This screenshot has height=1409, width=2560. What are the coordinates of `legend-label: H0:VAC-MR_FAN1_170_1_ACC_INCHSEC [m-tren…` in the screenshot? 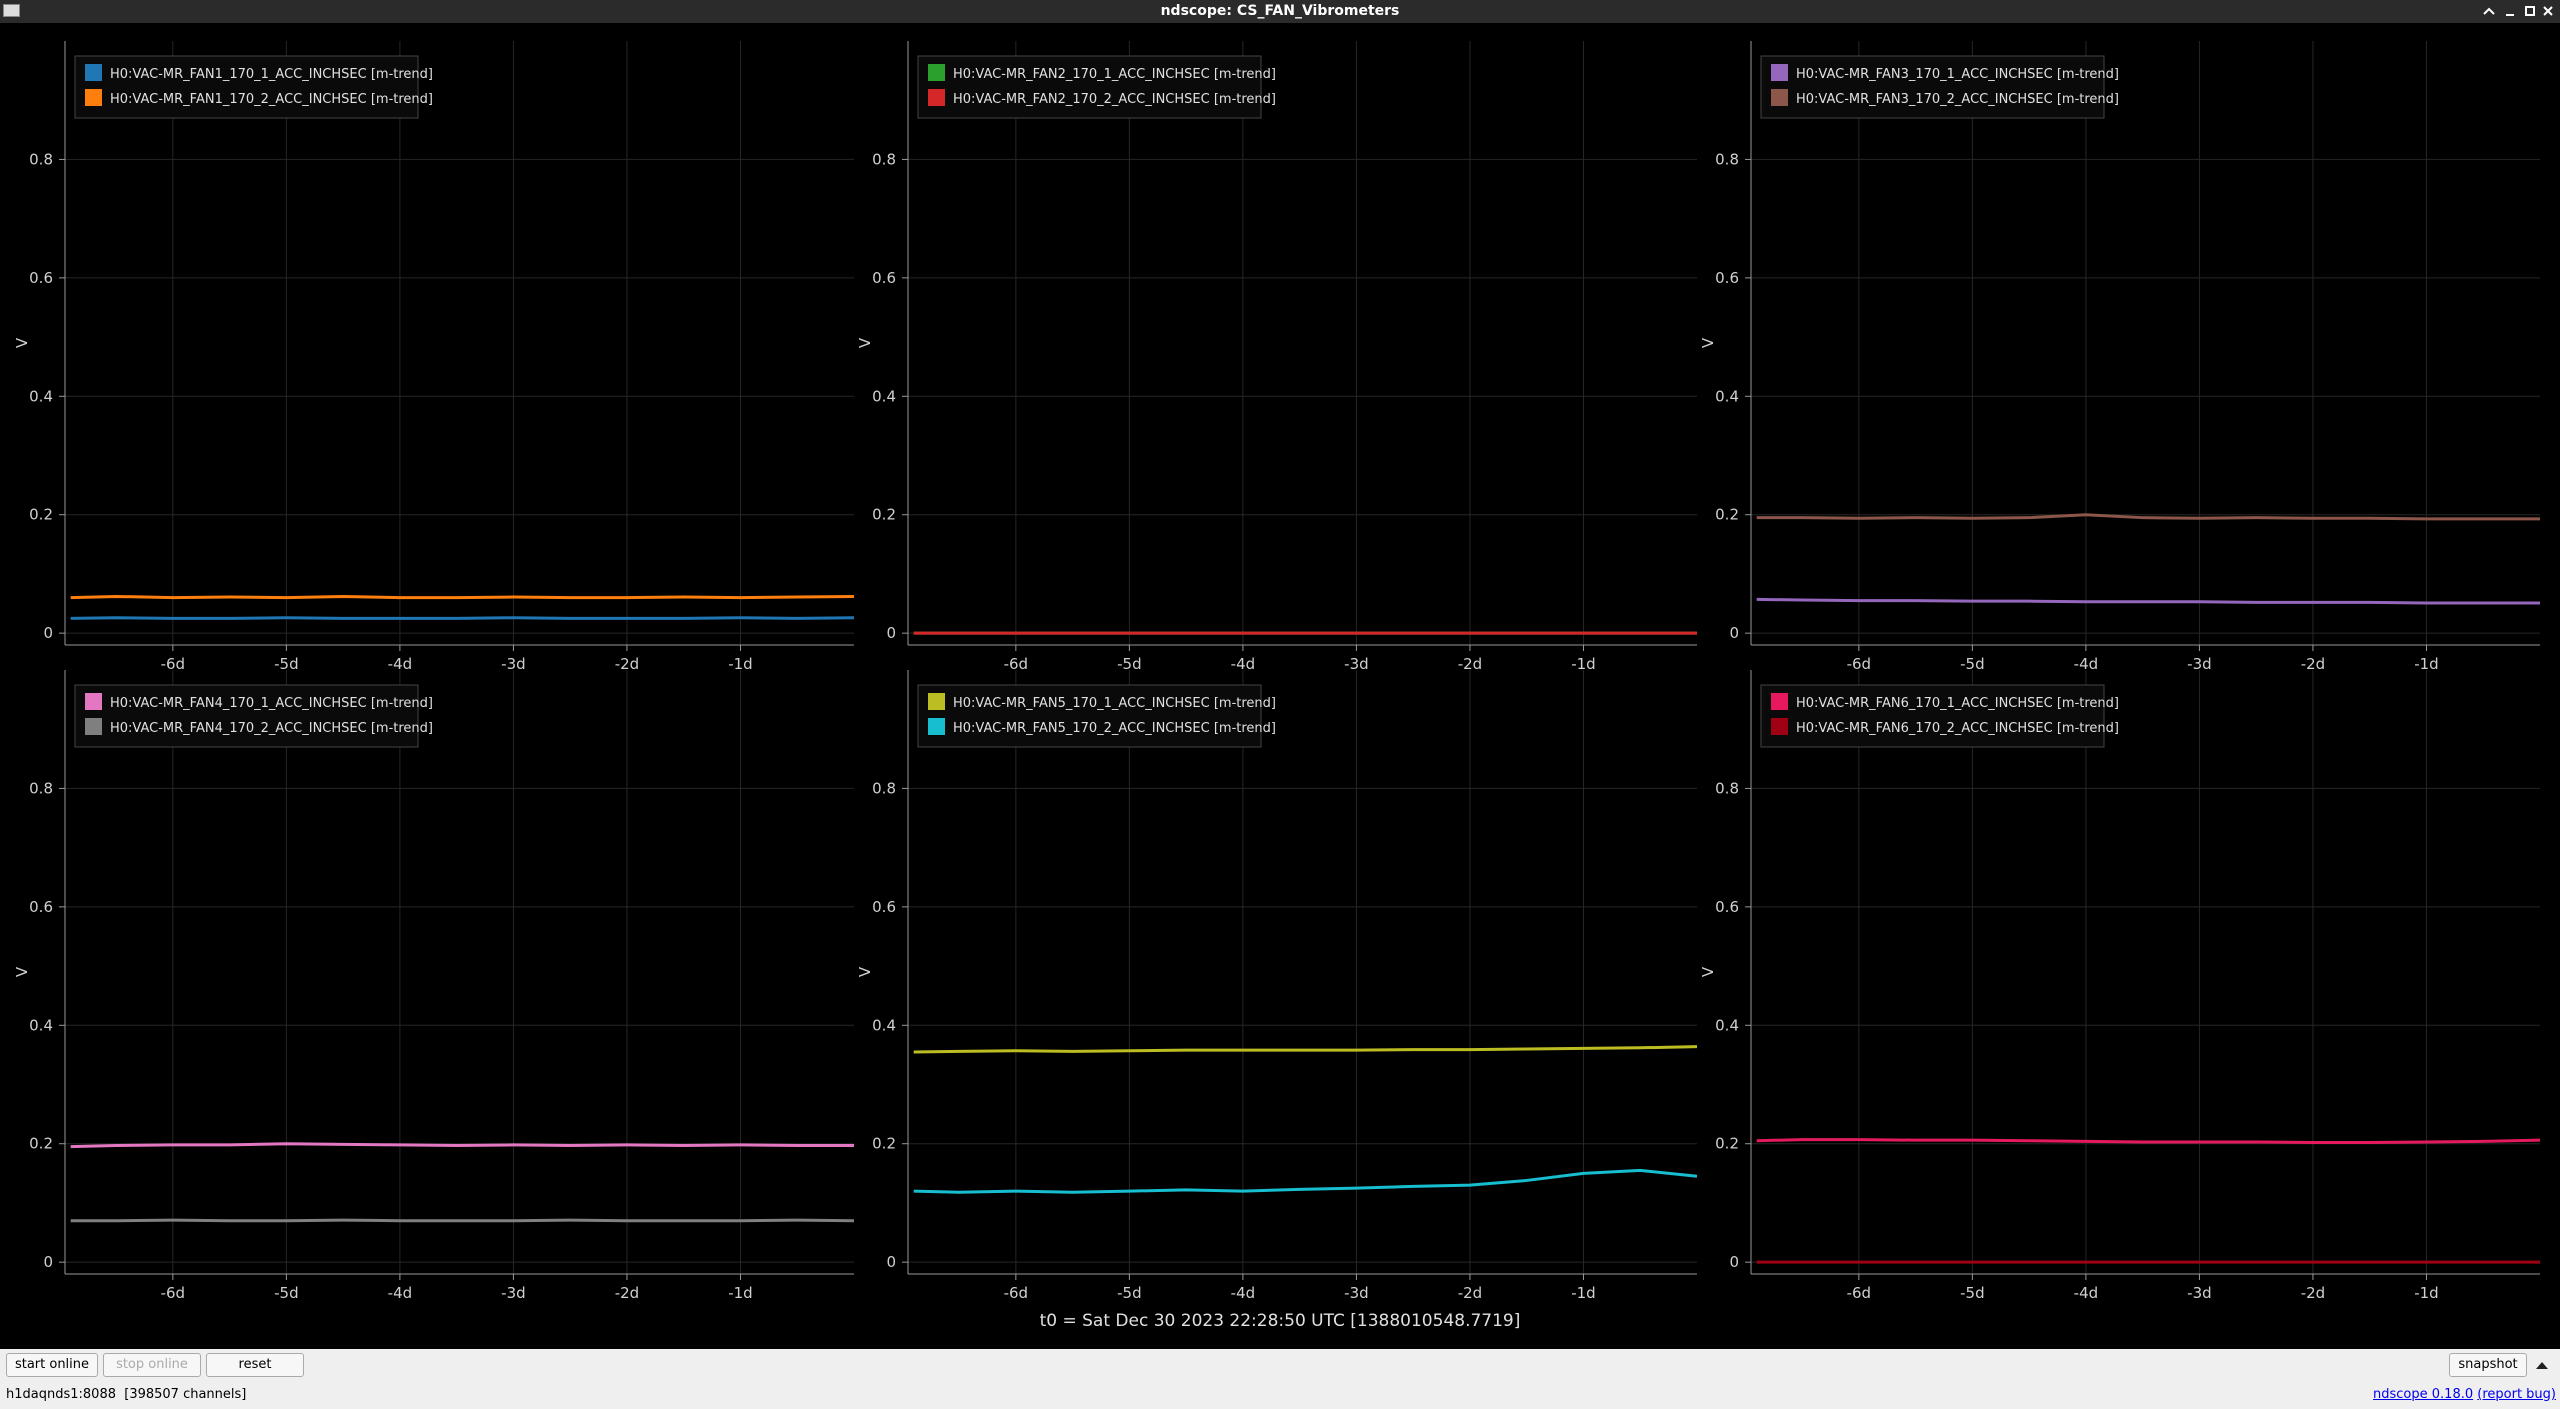 It's located at (271, 74).